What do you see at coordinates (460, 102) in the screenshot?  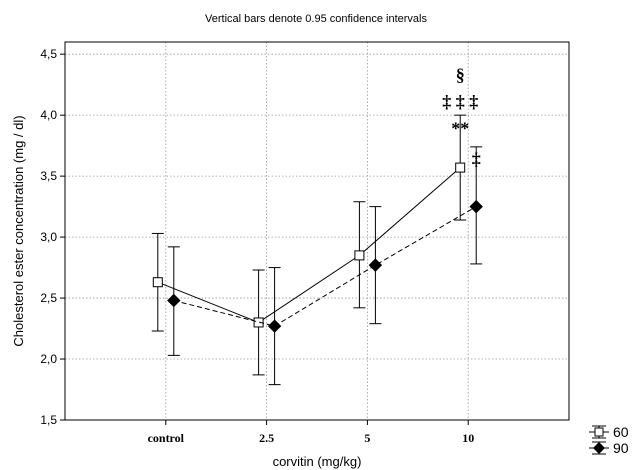 I see `significance-annotation: ‡ ‡ ‡` at bounding box center [460, 102].